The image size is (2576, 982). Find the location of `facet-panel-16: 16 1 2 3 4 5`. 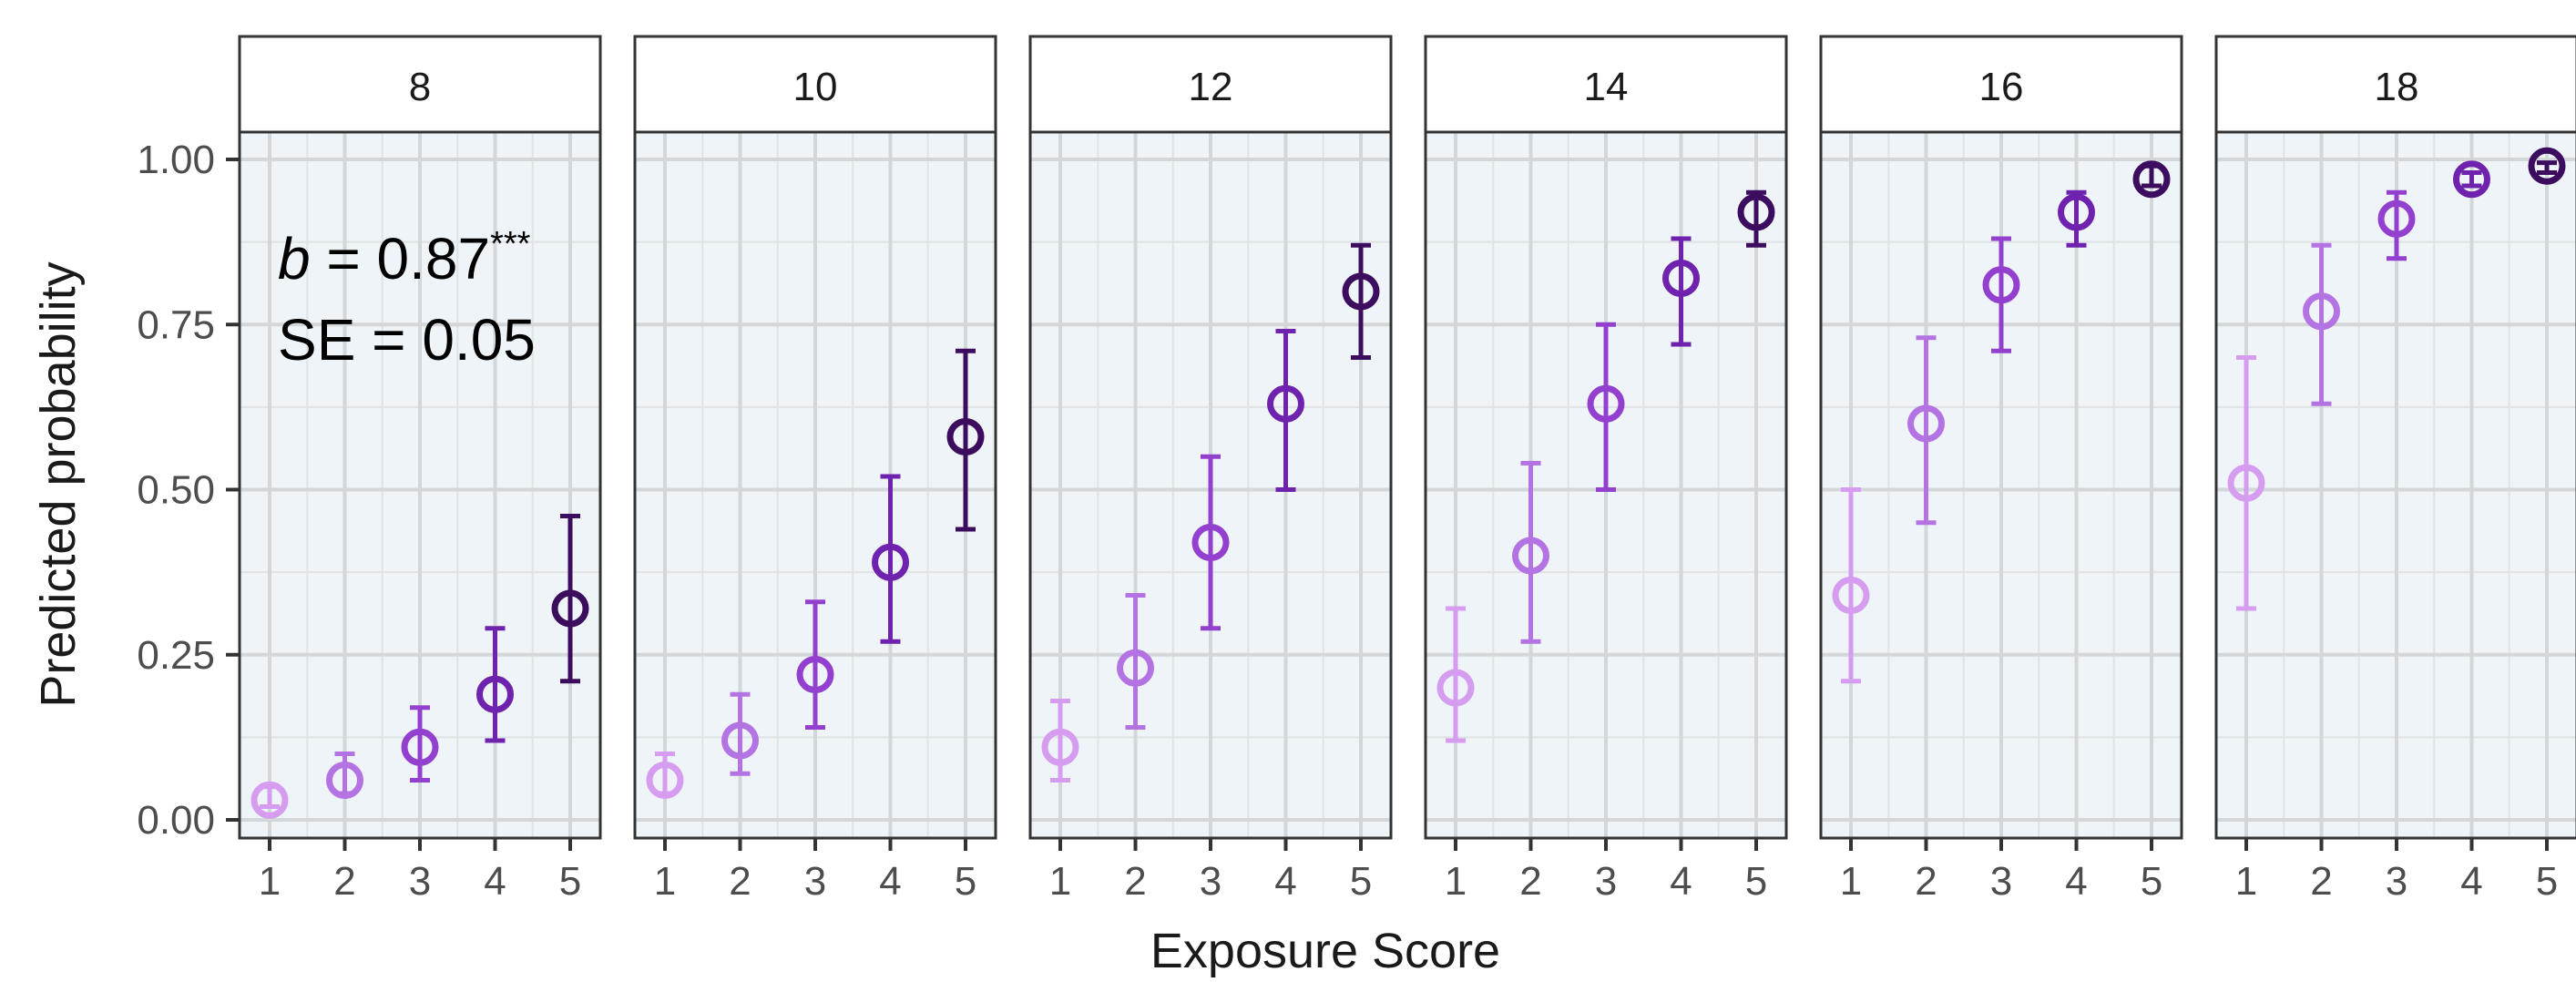

facet-panel-16: 16 1 2 3 4 5 is located at coordinates (2001, 469).